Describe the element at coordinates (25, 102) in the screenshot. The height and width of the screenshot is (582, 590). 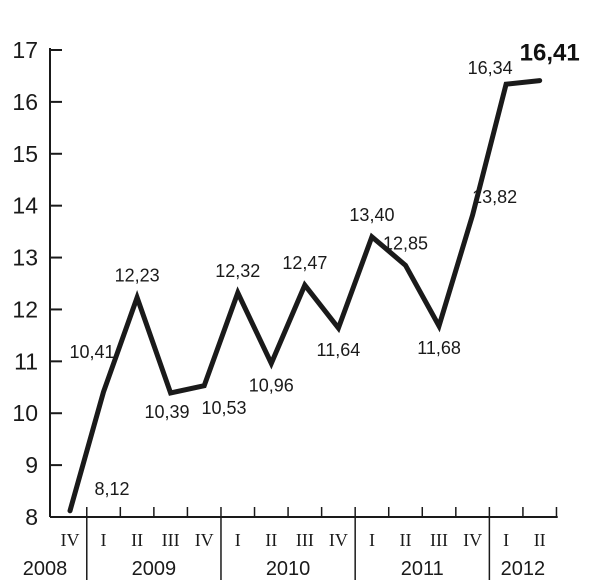
I see `y-tick-label: 16` at that location.